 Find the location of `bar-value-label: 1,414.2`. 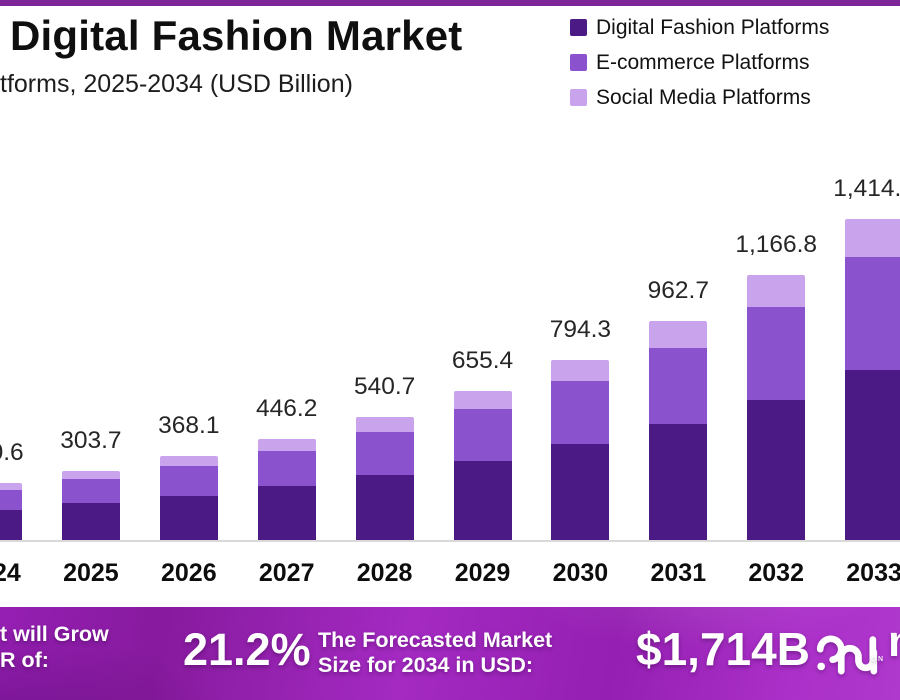

bar-value-label: 1,414.2 is located at coordinates (866, 188).